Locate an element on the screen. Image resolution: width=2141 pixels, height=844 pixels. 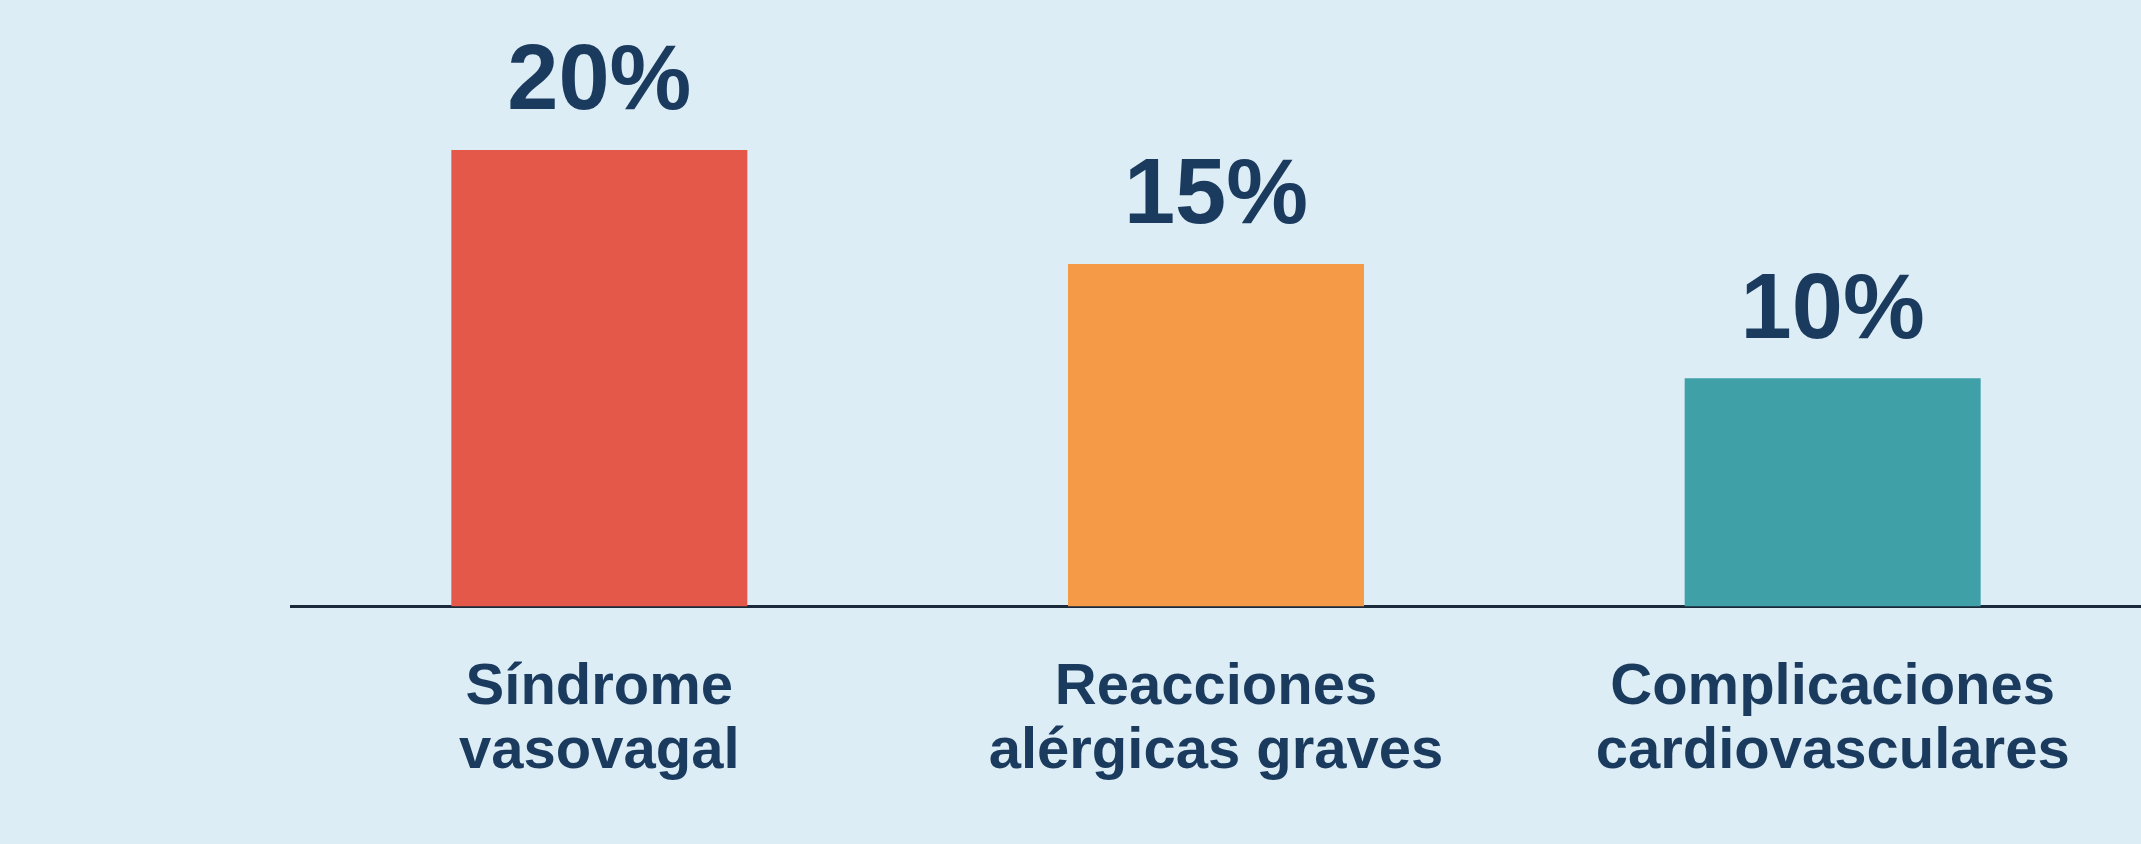
data-label: 15% is located at coordinates (1216, 191).